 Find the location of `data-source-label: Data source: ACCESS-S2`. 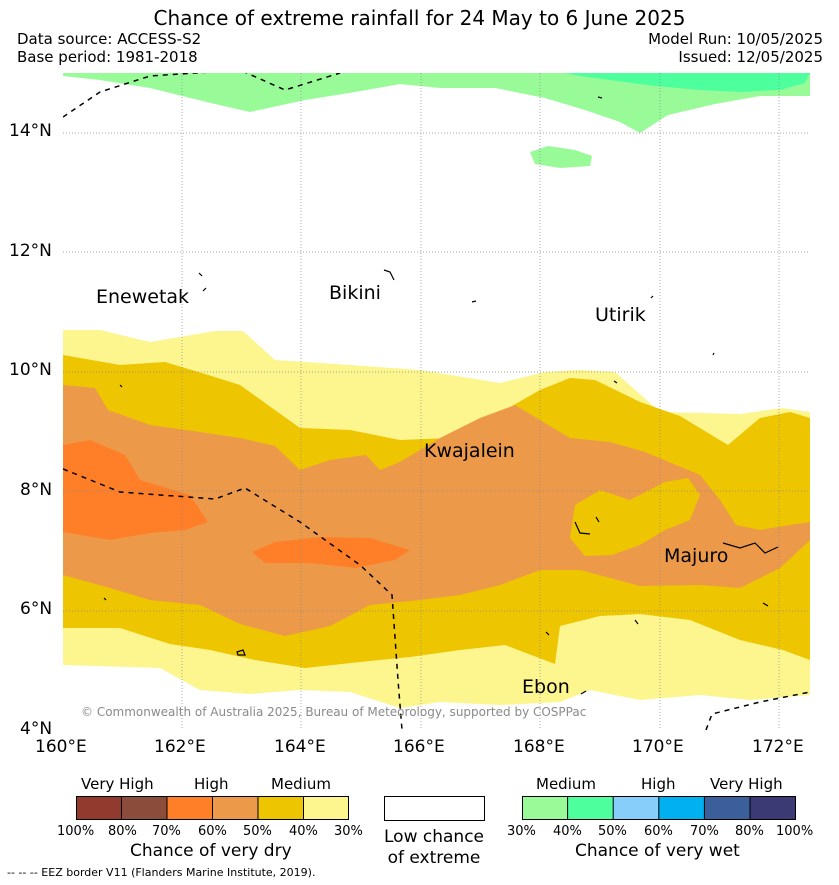

data-source-label: Data source: ACCESS-S2 is located at coordinates (109, 39).